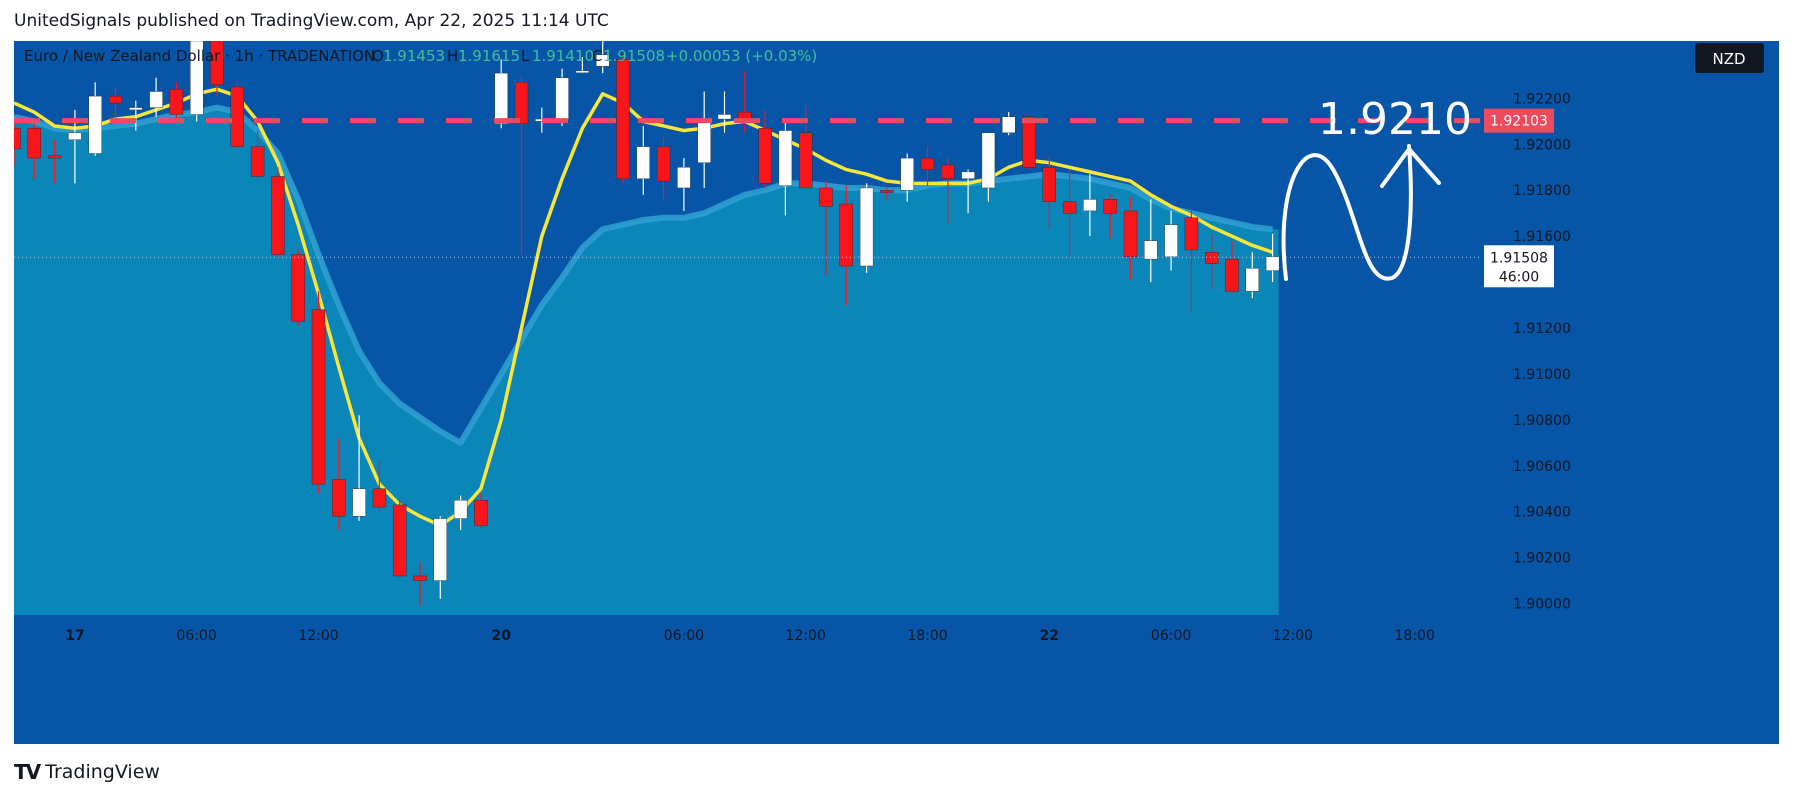 This screenshot has width=1793, height=798. What do you see at coordinates (1542, 329) in the screenshot?
I see `y-tick-label: 1.91200` at bounding box center [1542, 329].